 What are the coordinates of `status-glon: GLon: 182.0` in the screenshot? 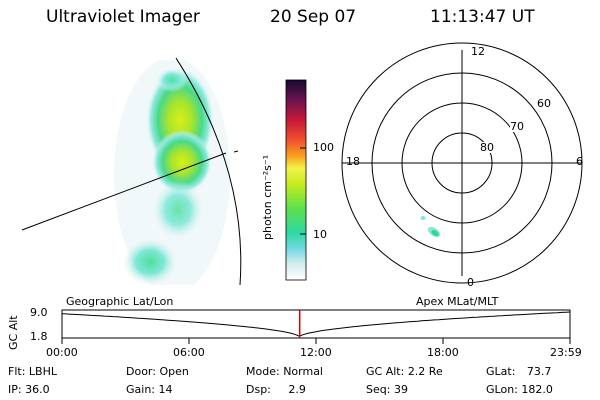 It's located at (519, 389).